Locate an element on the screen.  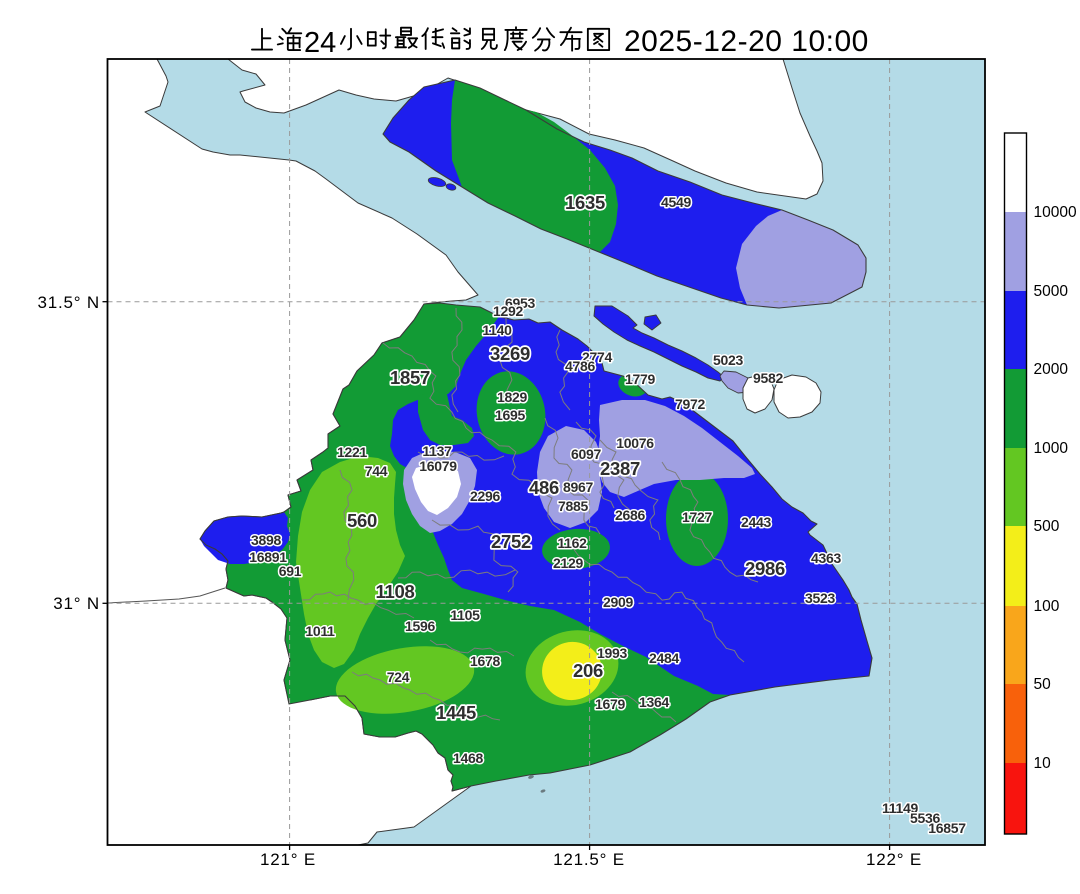
svg-text: 1596 is located at coordinates (420, 626).